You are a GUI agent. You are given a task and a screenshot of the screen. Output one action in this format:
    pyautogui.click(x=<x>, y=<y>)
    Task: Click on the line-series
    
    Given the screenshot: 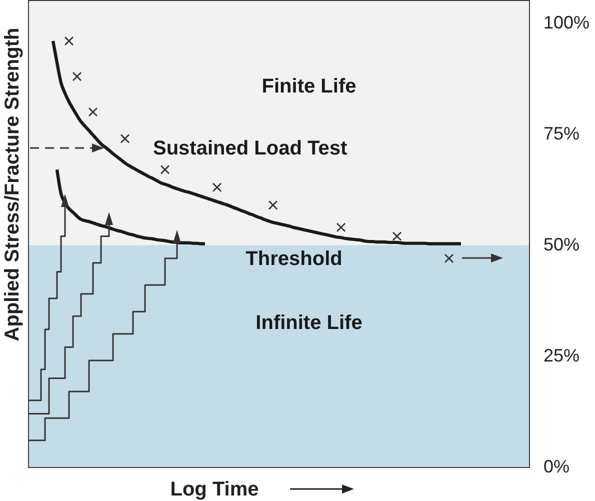 What is the action you would take?
    pyautogui.click(x=131, y=207)
    